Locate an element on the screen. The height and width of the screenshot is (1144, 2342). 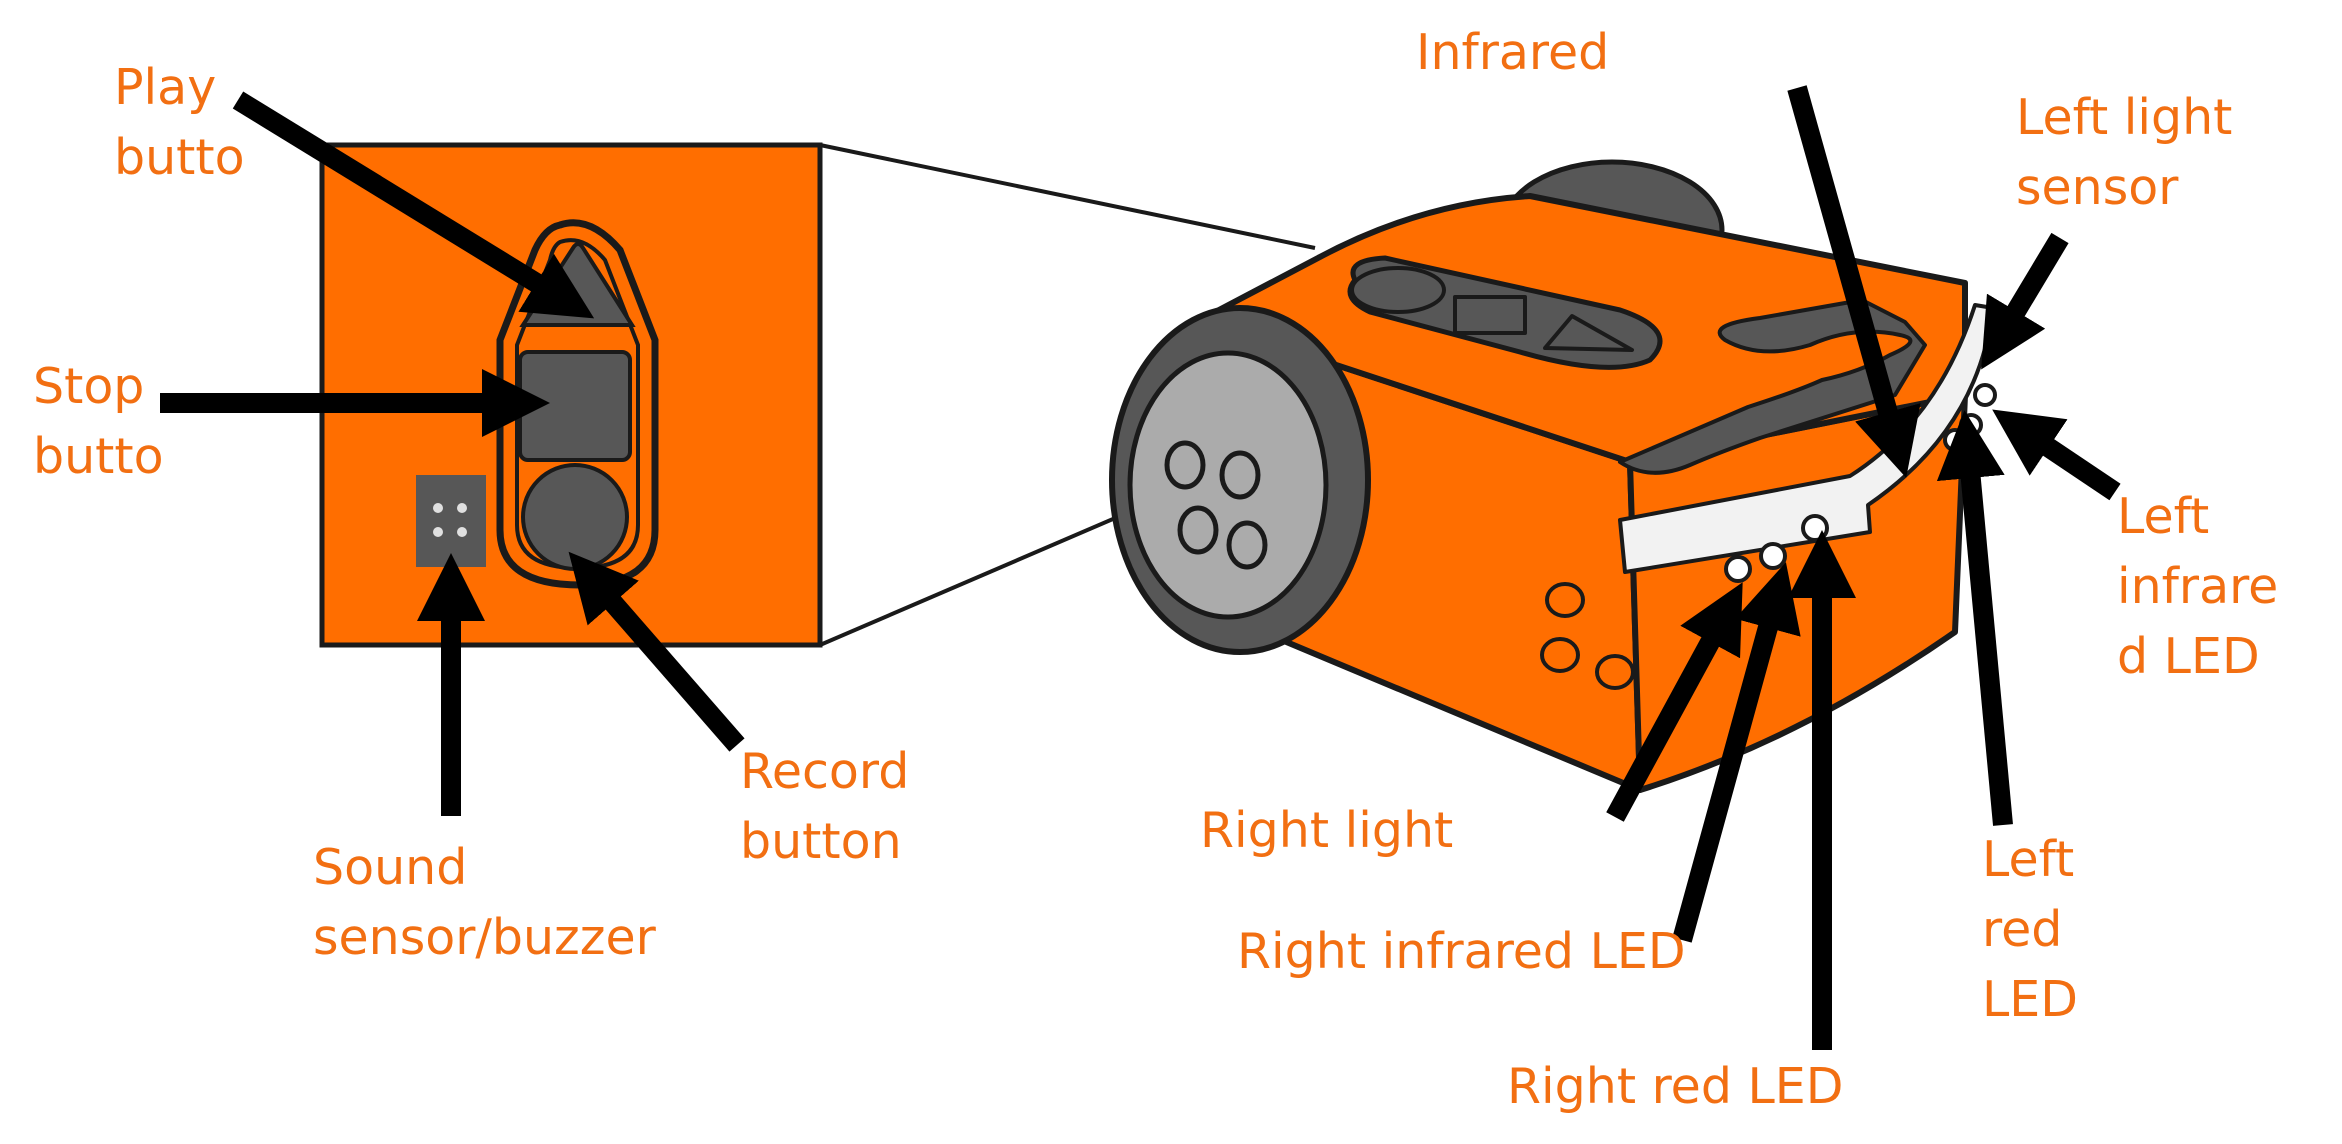
play-arrow is located at coordinates (413, 205).